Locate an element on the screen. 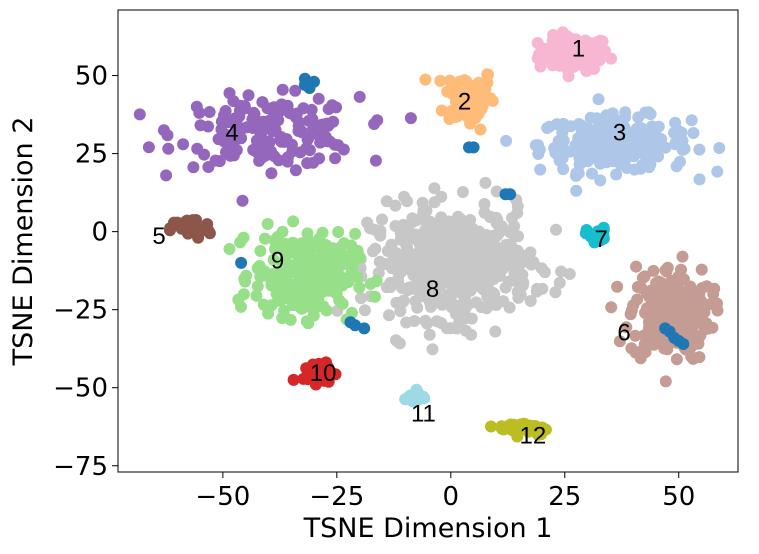 The image size is (759, 554). cluster-label-12: 12 is located at coordinates (533, 436).